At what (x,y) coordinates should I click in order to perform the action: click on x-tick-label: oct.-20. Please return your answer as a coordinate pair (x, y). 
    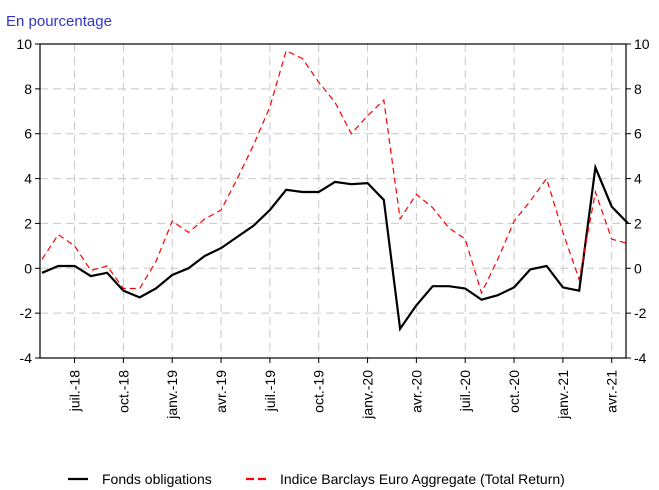
    Looking at the image, I should click on (514, 391).